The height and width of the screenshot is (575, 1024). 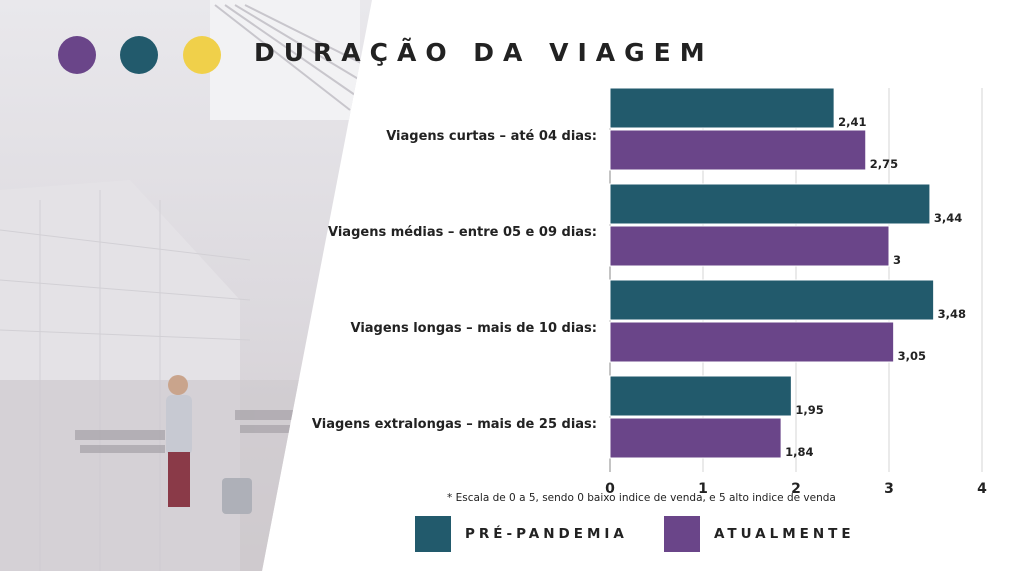 What do you see at coordinates (139, 55) in the screenshot?
I see `teal-dot-icon` at bounding box center [139, 55].